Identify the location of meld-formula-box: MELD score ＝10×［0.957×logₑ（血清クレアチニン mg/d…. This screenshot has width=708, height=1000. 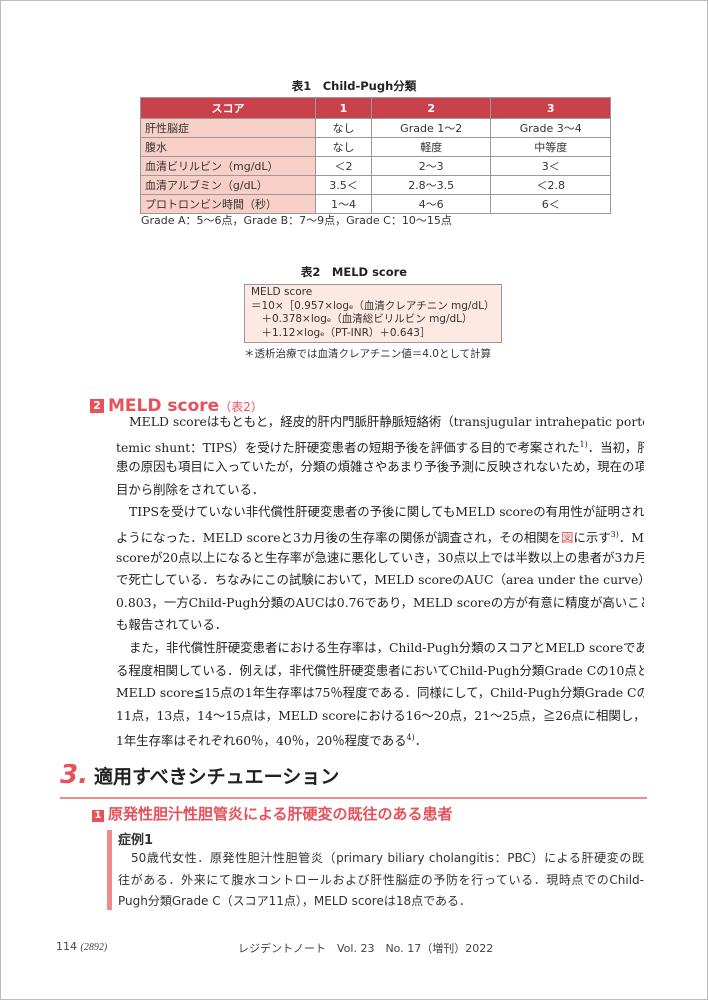
(373, 313).